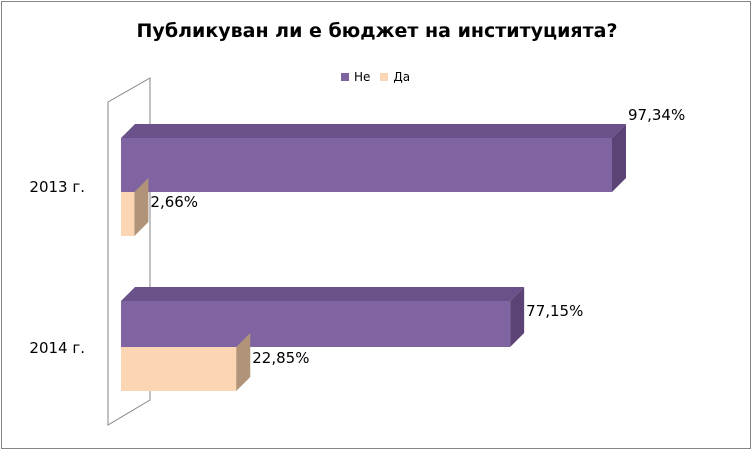  Describe the element at coordinates (377, 31) in the screenshot. I see `chart-title: Публикуван ли е бюджет на институцията?` at that location.